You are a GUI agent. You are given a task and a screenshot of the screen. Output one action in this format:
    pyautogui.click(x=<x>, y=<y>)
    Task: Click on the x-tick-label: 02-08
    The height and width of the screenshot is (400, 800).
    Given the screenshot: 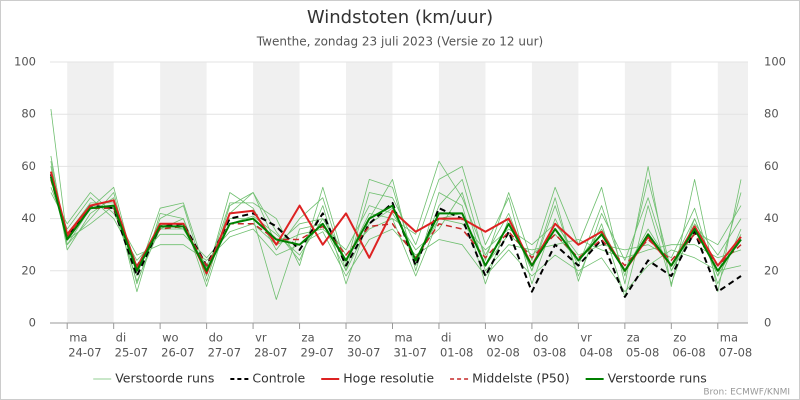 What is the action you would take?
    pyautogui.click(x=502, y=353)
    